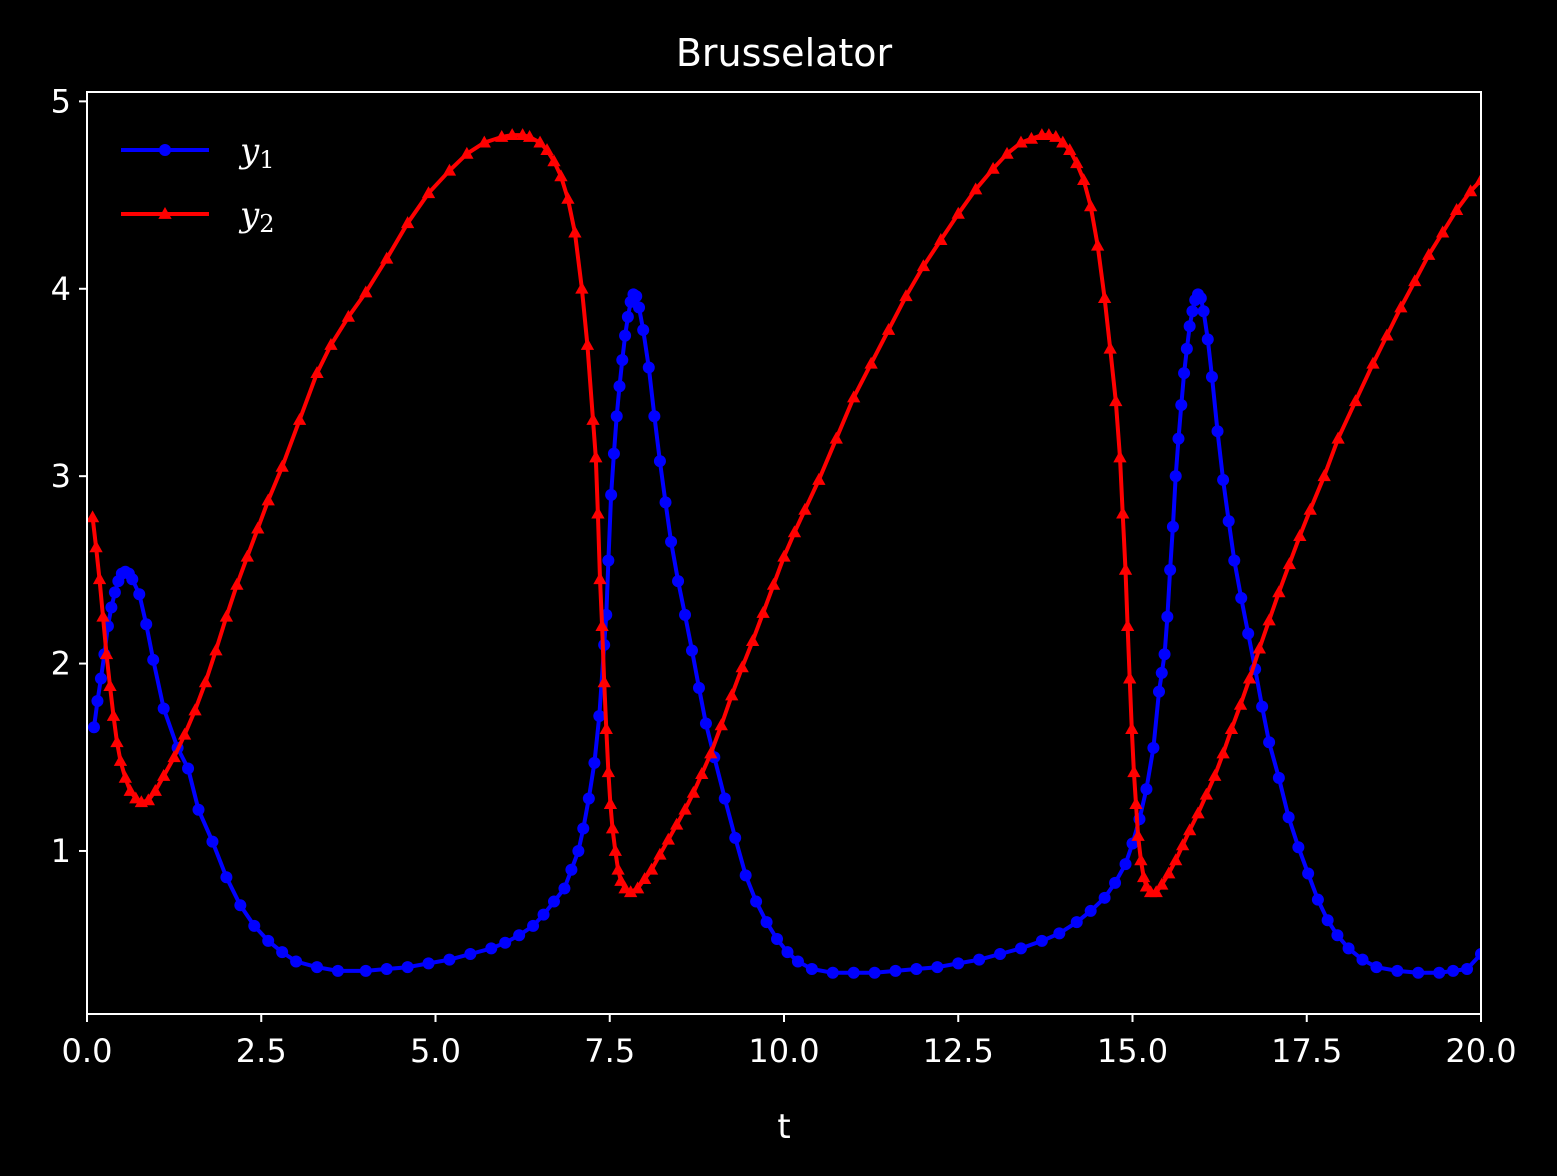  I want to click on y-tick-label: 1, so click(61, 851).